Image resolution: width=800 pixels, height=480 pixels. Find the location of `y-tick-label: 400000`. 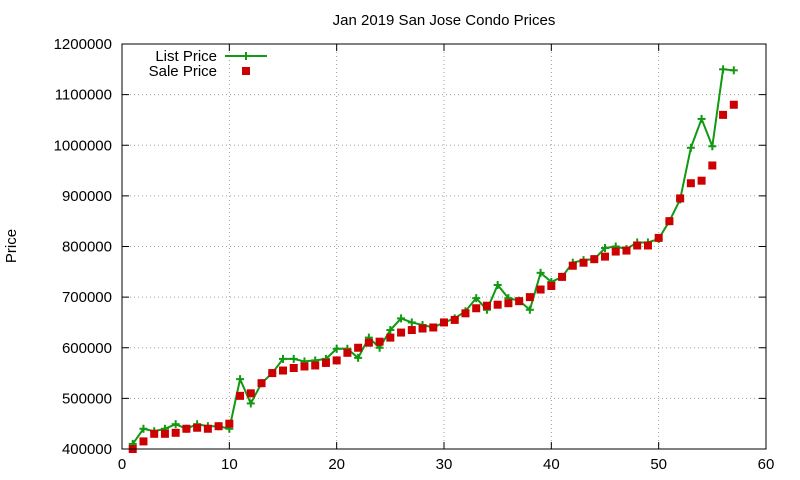

y-tick-label: 400000 is located at coordinates (87, 449).